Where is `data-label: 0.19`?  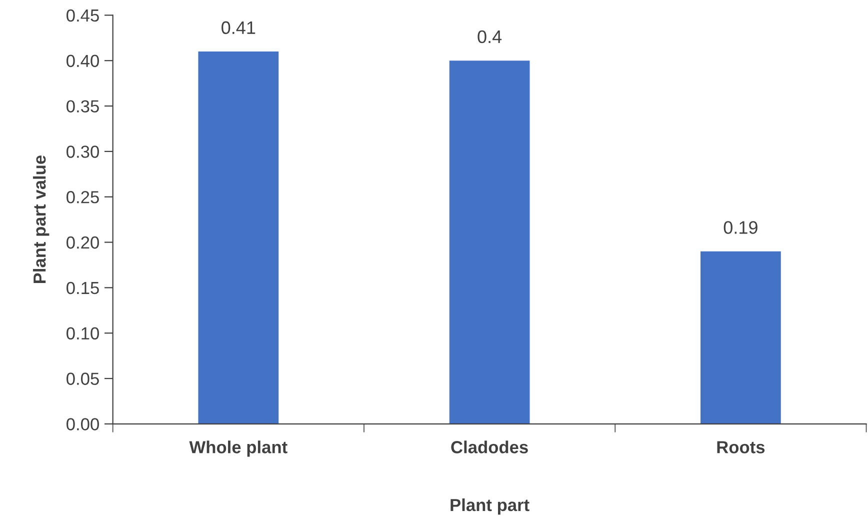
data-label: 0.19 is located at coordinates (741, 227).